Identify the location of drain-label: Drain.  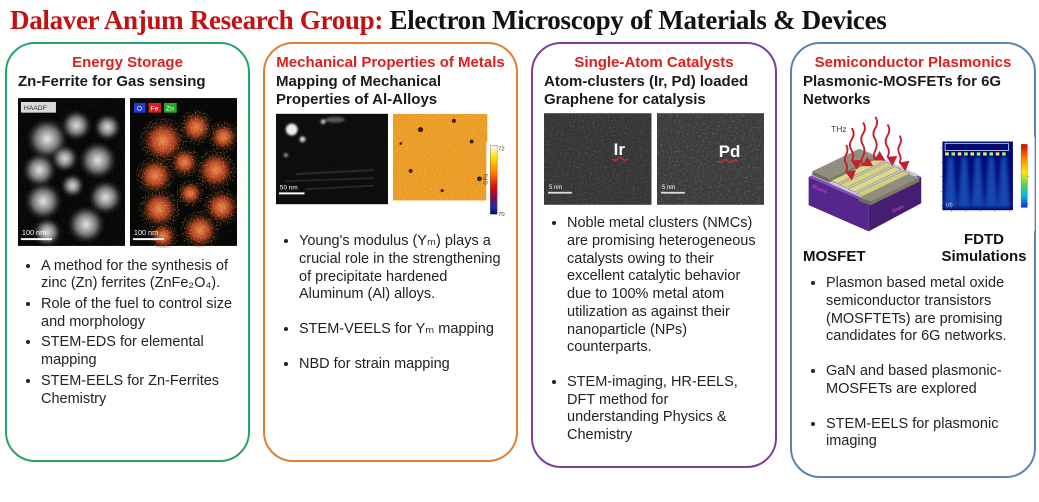
(898, 209).